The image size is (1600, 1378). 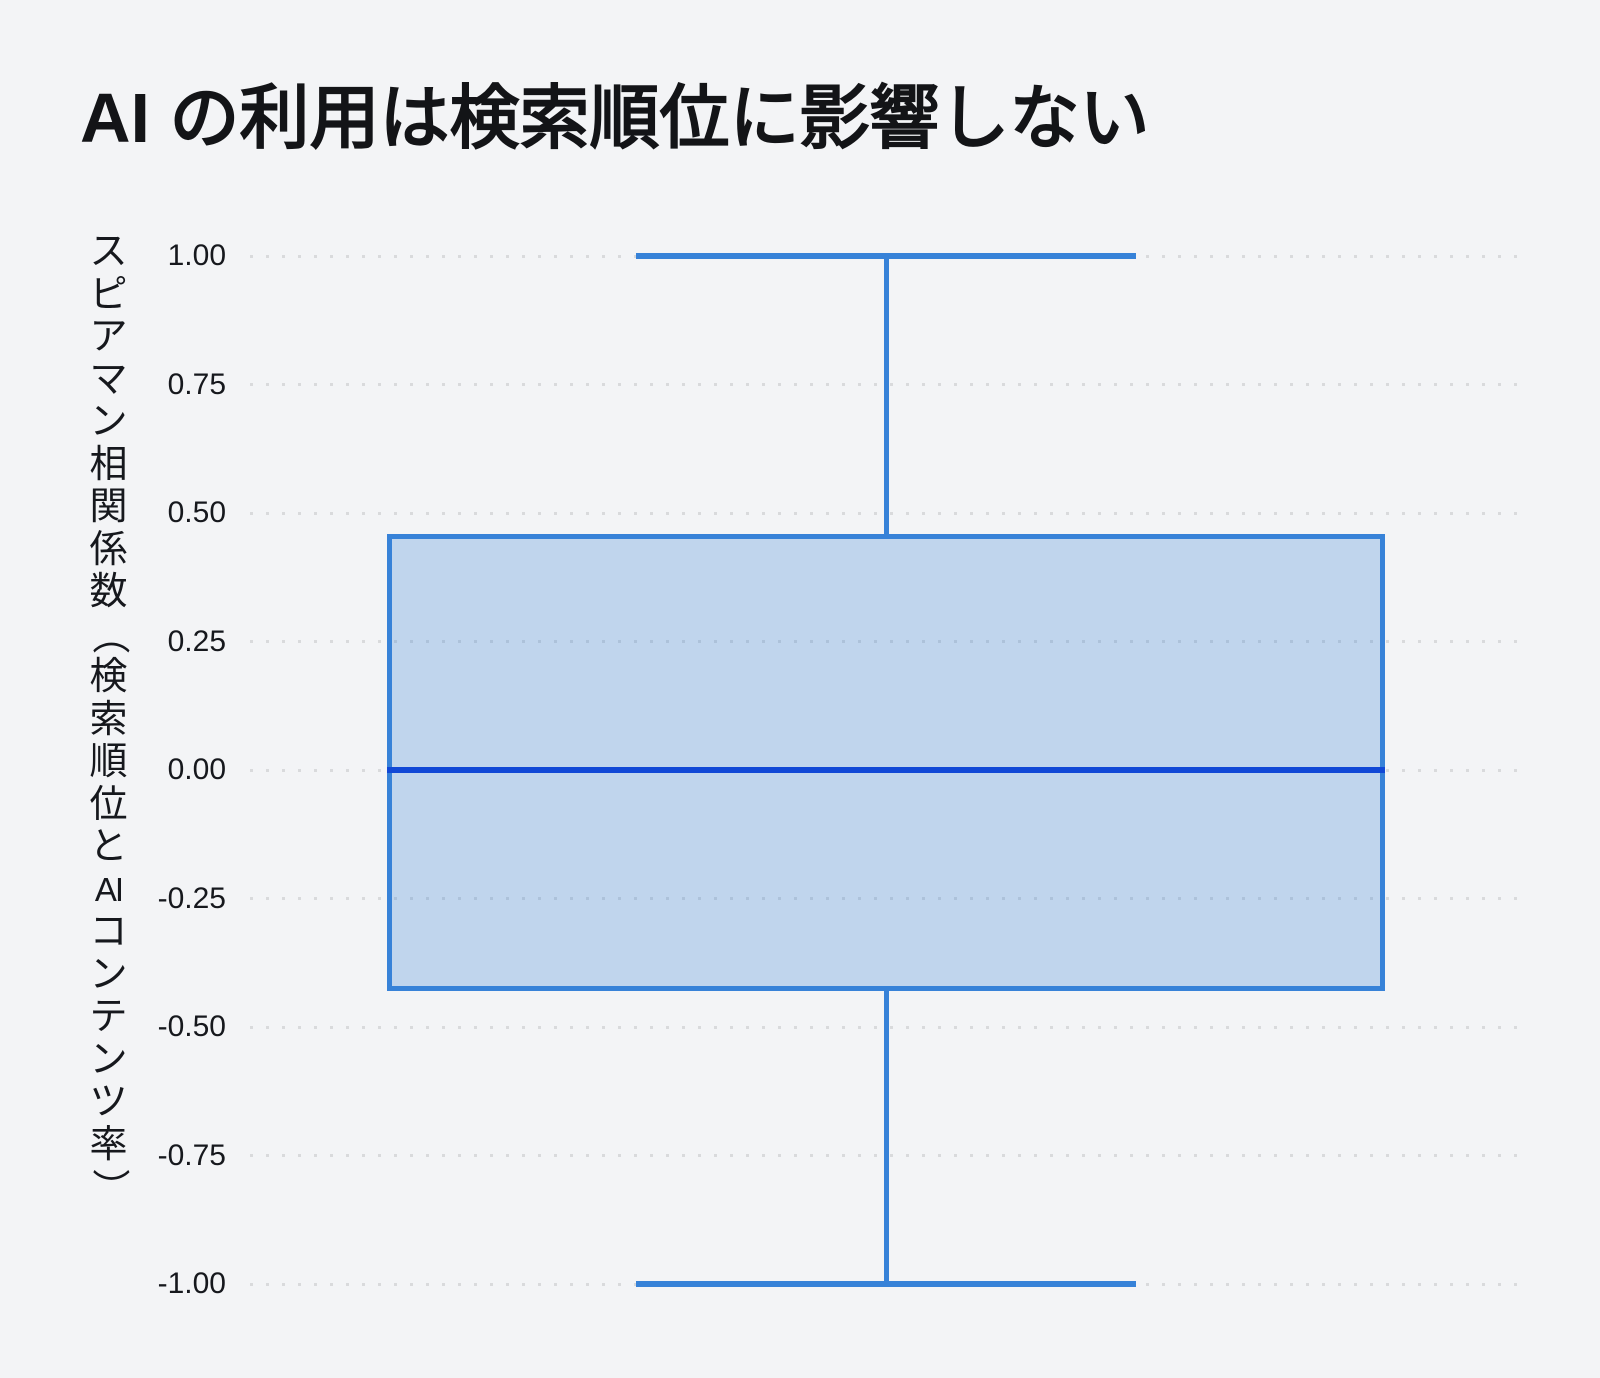 I want to click on y-axis-label-char: ア, so click(x=108, y=337).